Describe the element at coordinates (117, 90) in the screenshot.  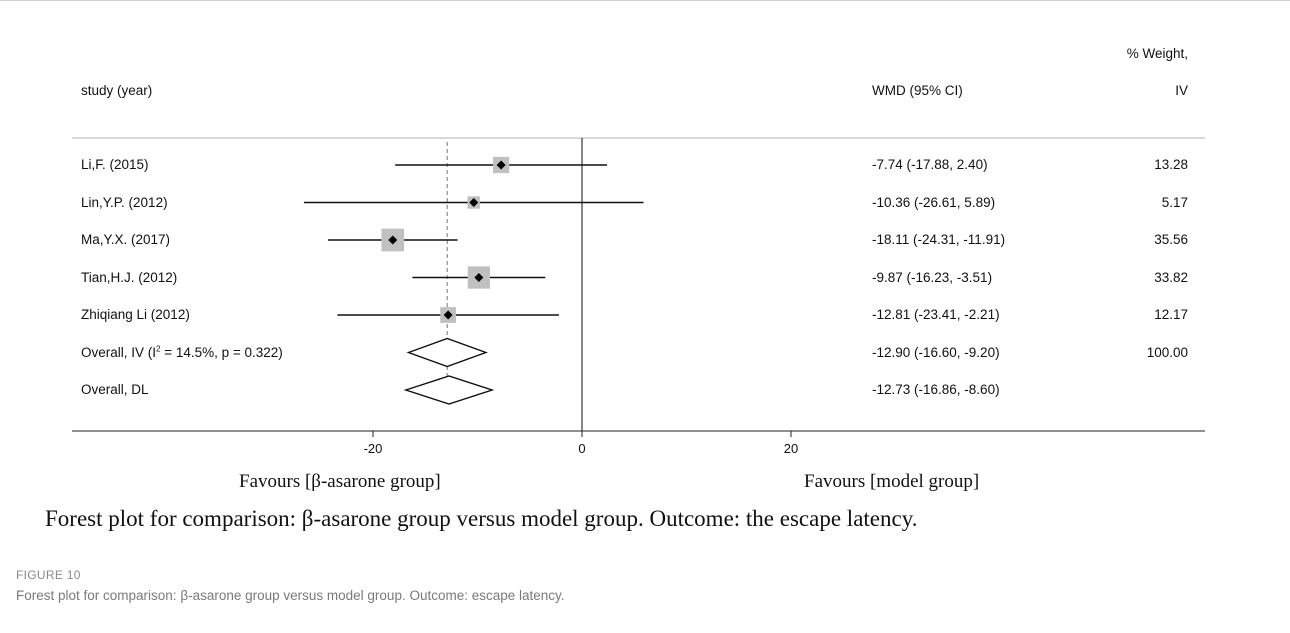
I see `study-column-header: study (year)` at that location.